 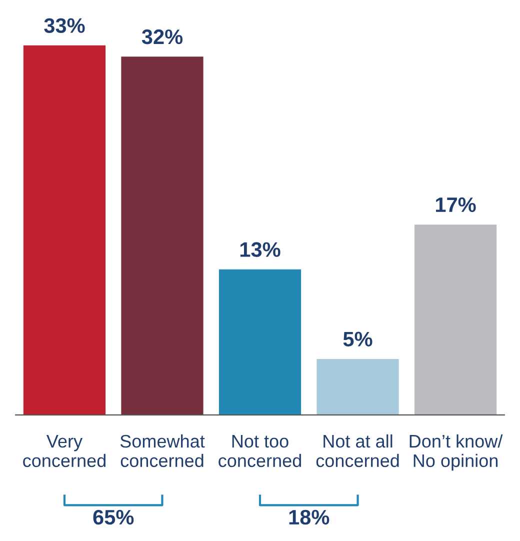 What do you see at coordinates (162, 451) in the screenshot?
I see `x-tick-label: Somewhat concerned` at bounding box center [162, 451].